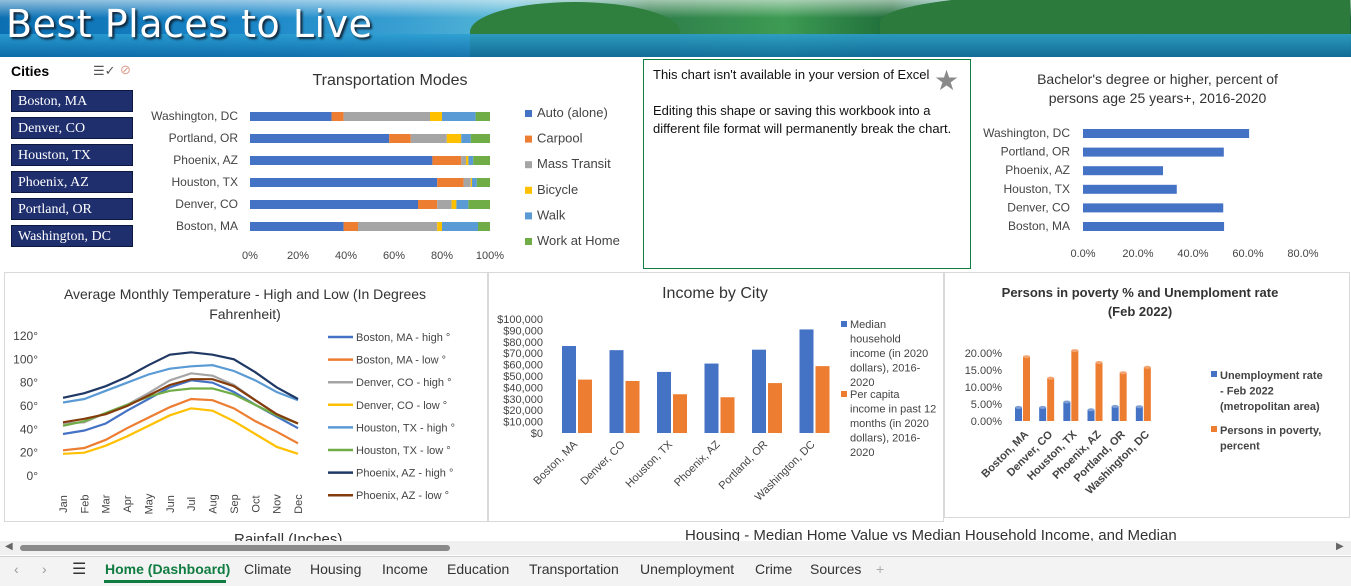 Image resolution: width=1351 pixels, height=586 pixels. I want to click on poverty-y-tick: 20.00%, so click(984, 354).